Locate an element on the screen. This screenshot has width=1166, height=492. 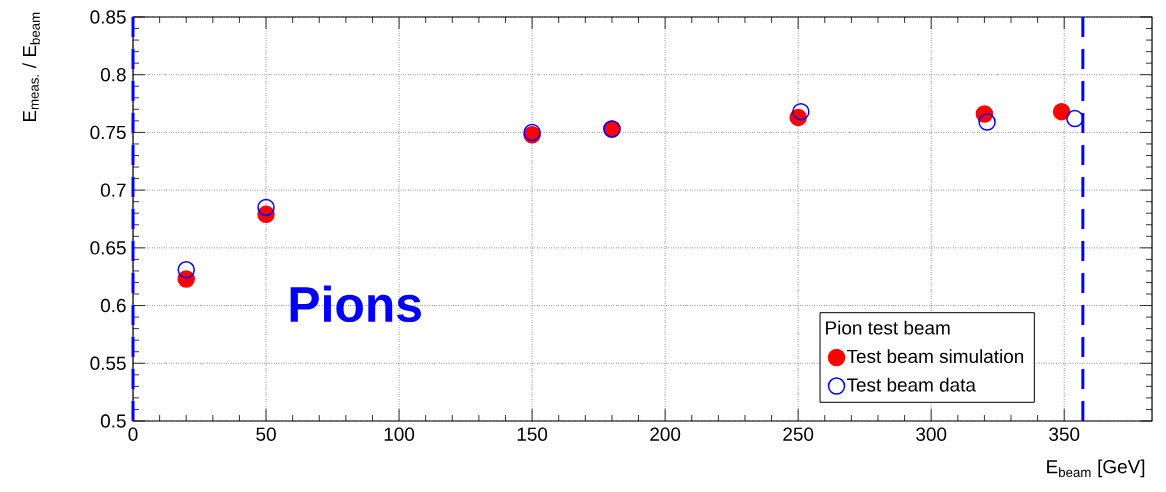
y-tick-label: 0.6 is located at coordinates (113, 305).